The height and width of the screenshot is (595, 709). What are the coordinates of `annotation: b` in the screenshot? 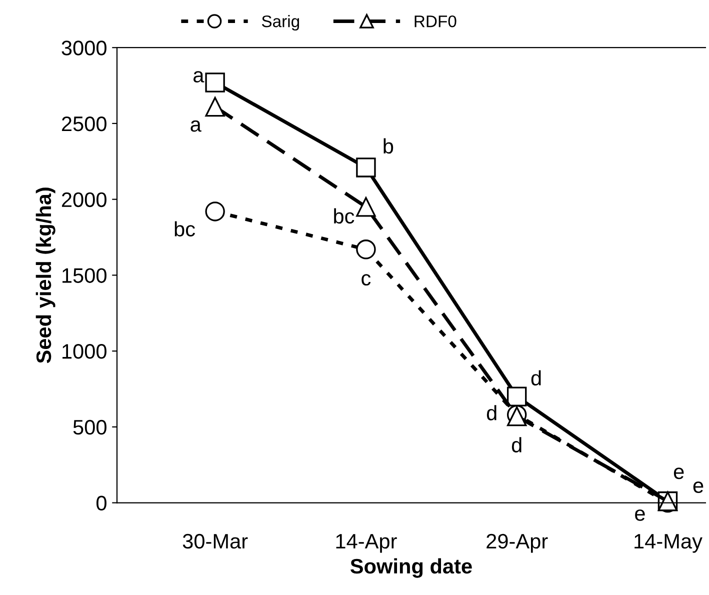 It's located at (389, 146).